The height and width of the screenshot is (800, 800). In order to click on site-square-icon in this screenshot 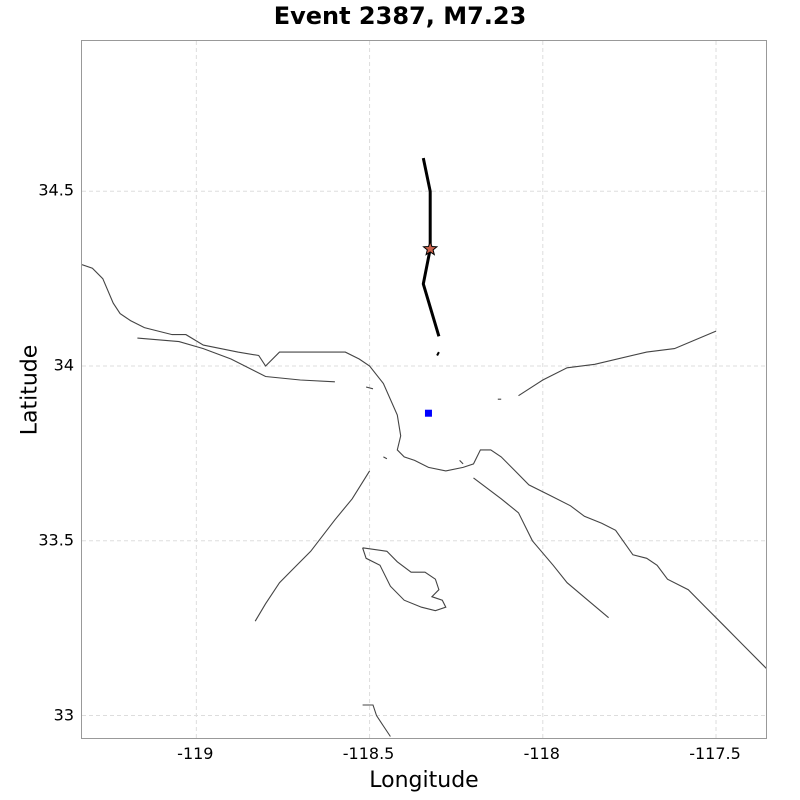, I will do `click(428, 413)`.